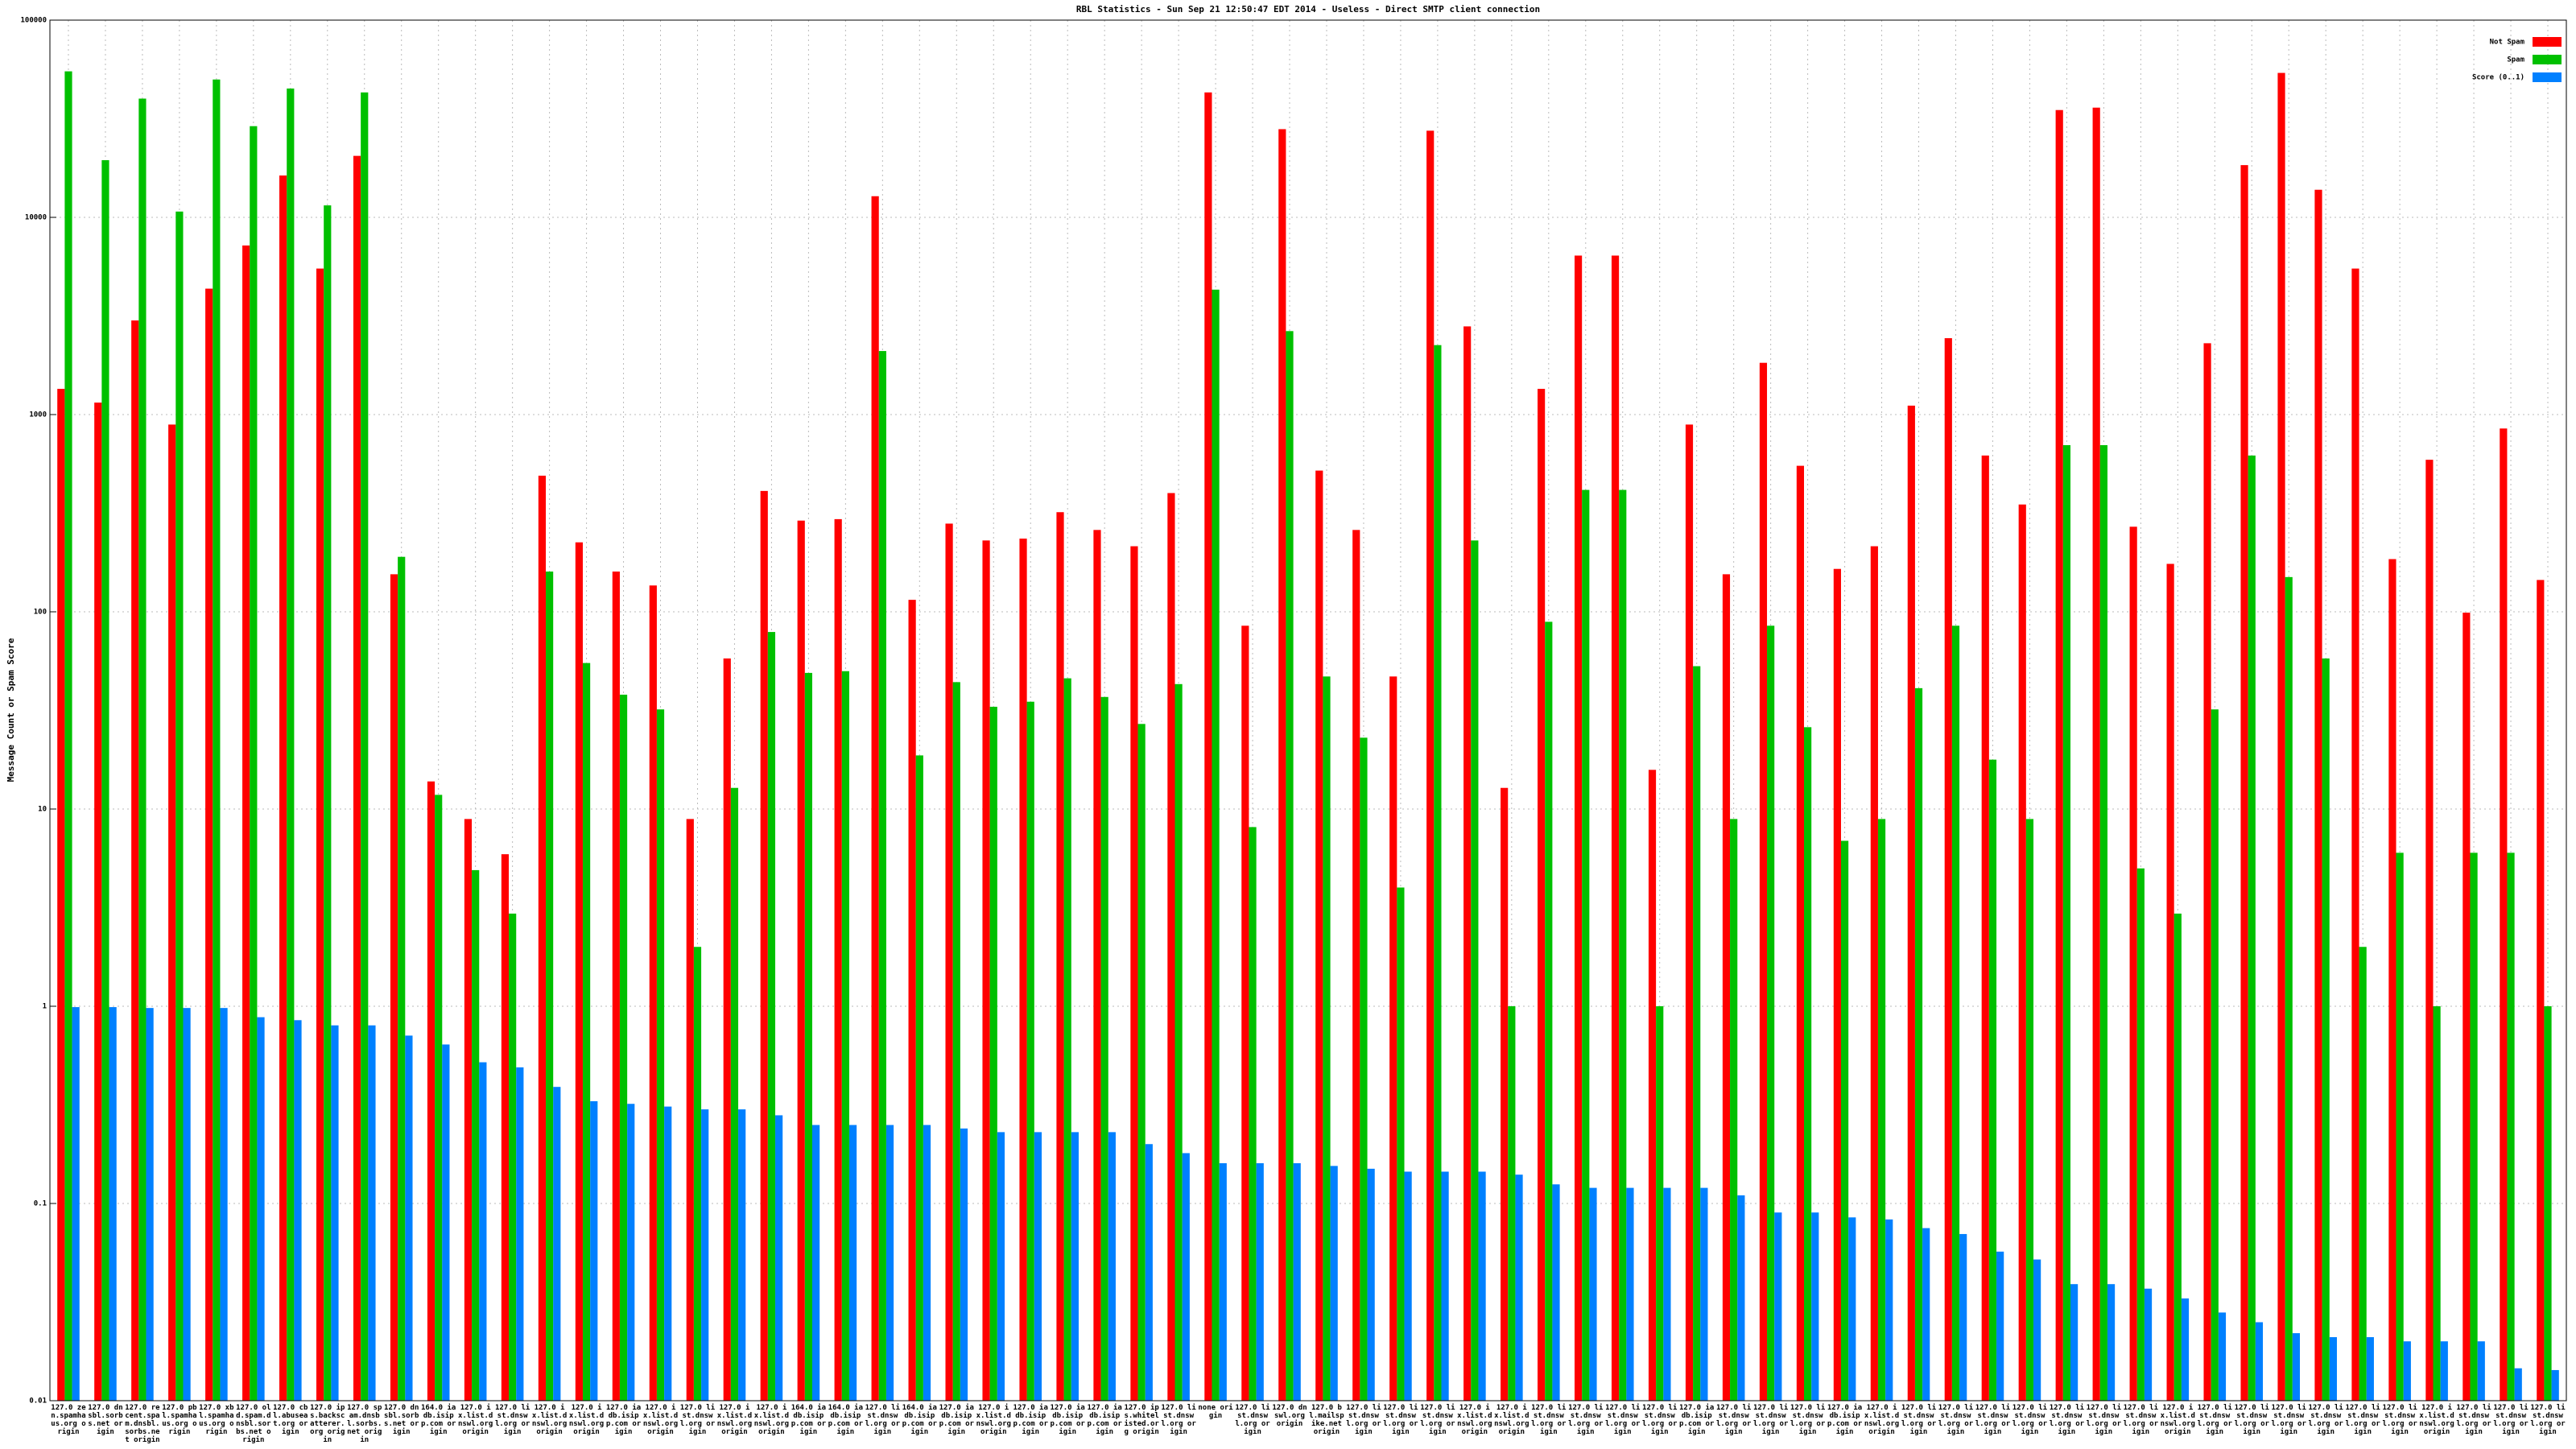 Image resolution: width=2576 pixels, height=1449 pixels. Describe the element at coordinates (40, 1204) in the screenshot. I see `y-tick-label: 0.1` at that location.